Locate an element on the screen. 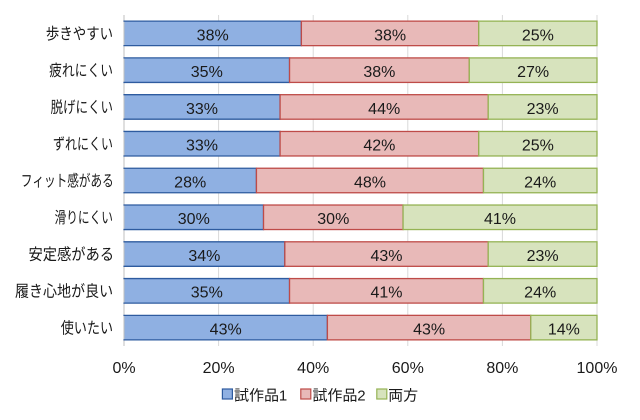  svg-text: 0% is located at coordinates (123, 368).